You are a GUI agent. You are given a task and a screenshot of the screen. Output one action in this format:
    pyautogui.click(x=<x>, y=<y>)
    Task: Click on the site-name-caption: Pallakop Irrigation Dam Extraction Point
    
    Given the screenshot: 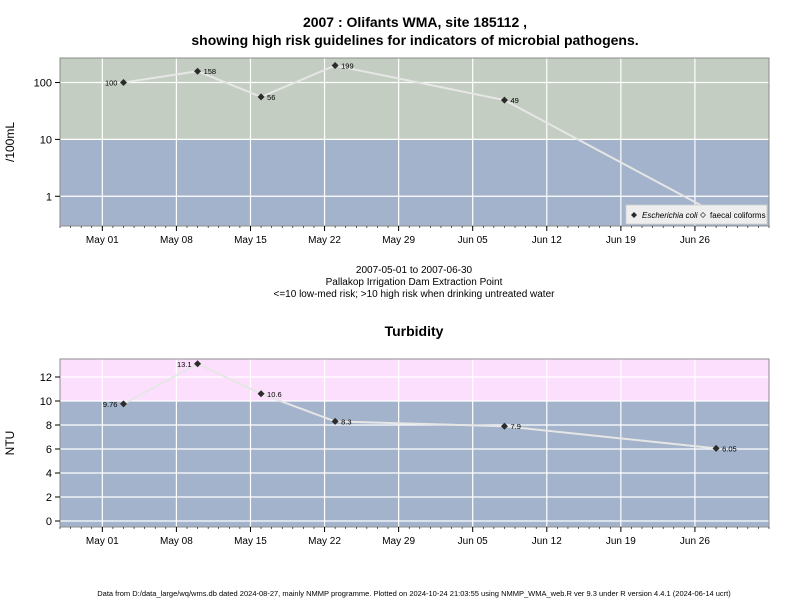 What is the action you would take?
    pyautogui.click(x=414, y=282)
    